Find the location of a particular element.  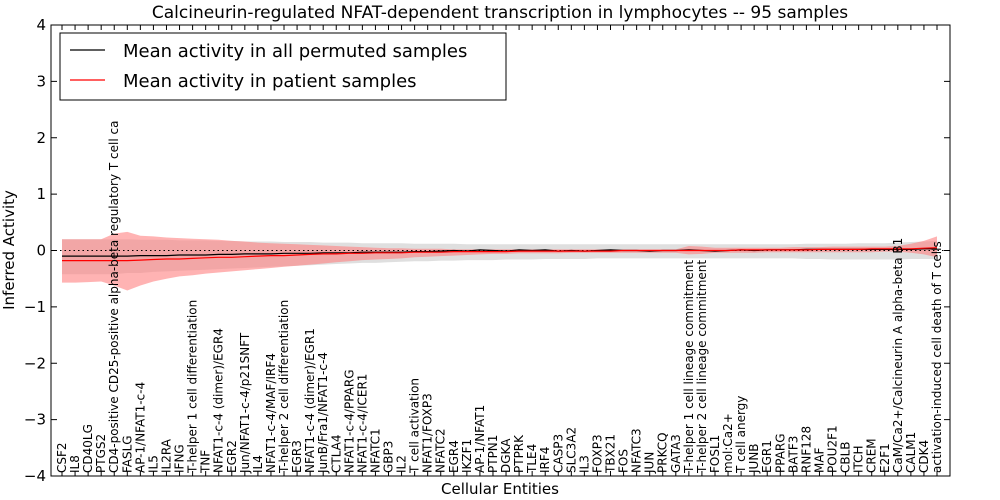

x-category-label: CALM1 is located at coordinates (911, 452).